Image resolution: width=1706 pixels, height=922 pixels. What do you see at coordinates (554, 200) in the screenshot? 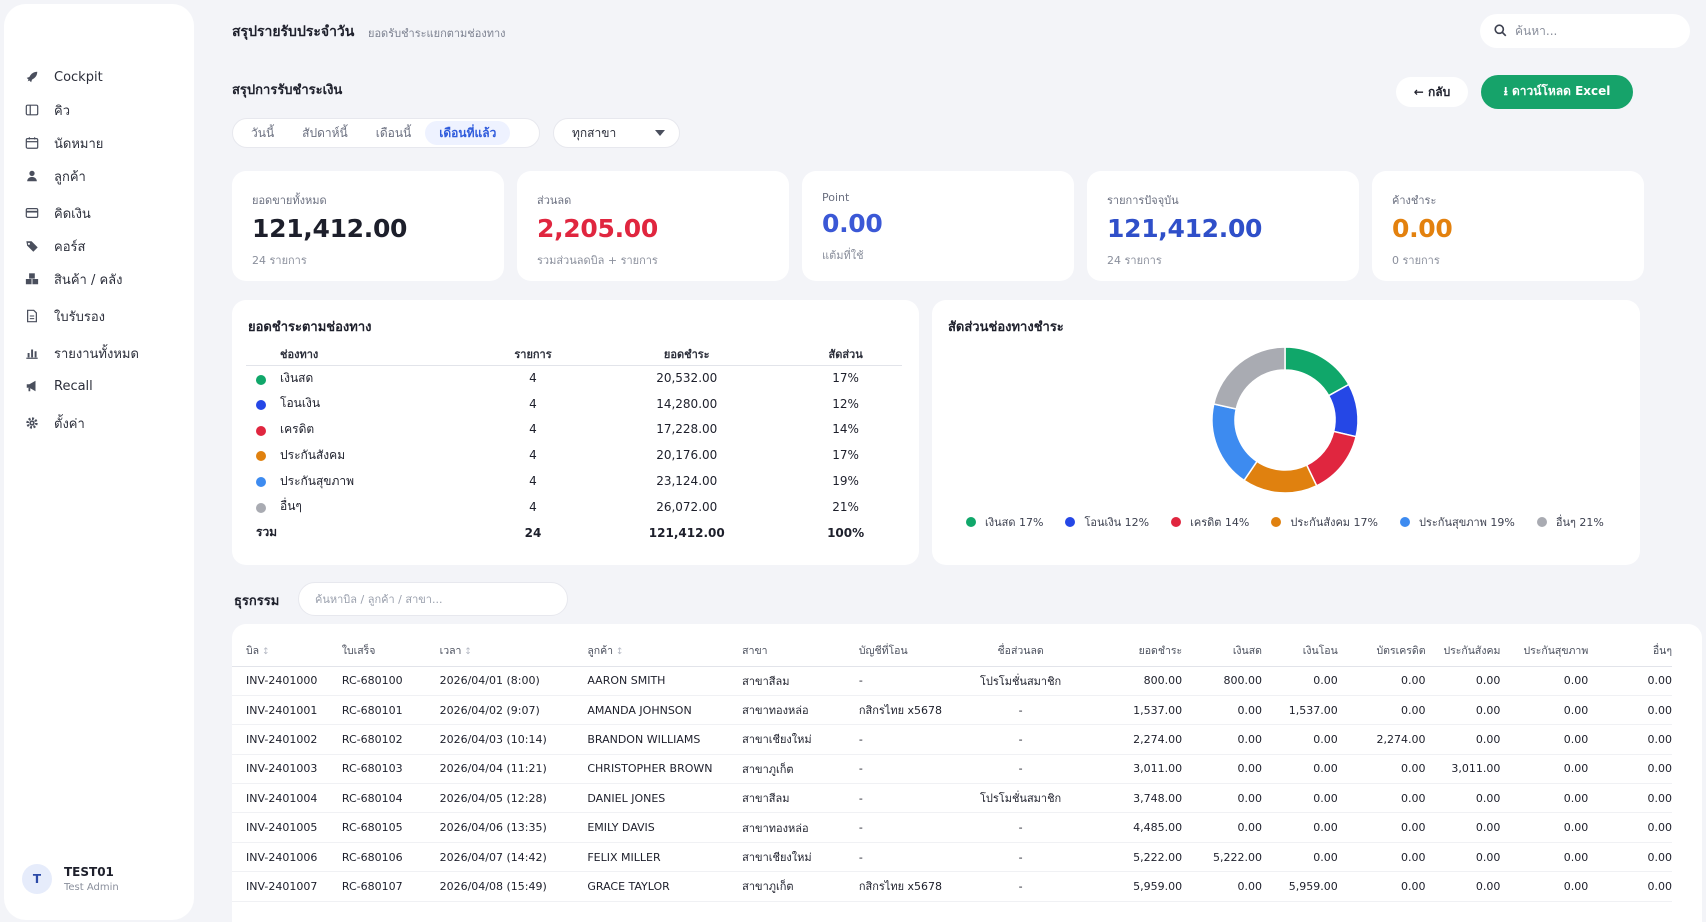
I see `kpi-label: ส่วนลด` at bounding box center [554, 200].